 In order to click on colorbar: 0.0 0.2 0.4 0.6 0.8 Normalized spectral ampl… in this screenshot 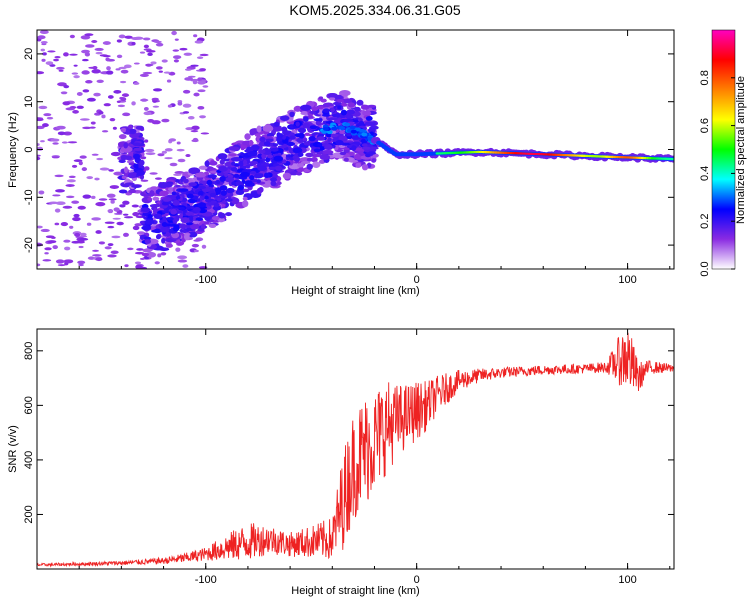, I will do `click(723, 153)`.